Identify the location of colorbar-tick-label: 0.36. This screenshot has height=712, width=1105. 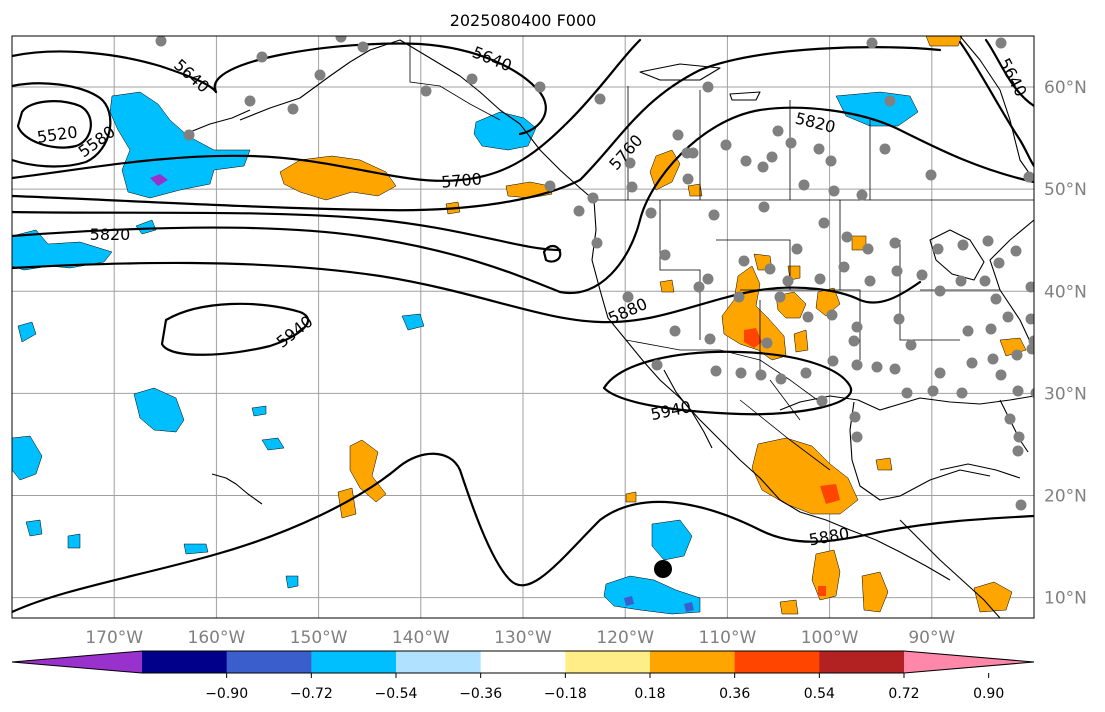
(734, 694).